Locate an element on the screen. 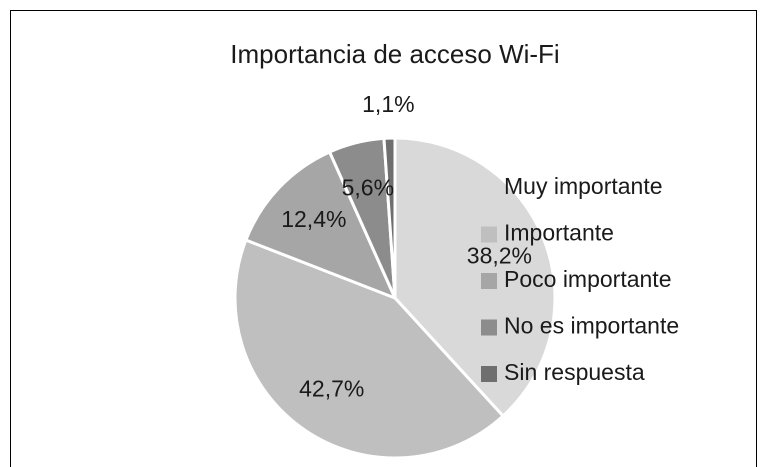 The width and height of the screenshot is (767, 467). chart-title: Importancia de acceso Wi-Fi is located at coordinates (394, 54).